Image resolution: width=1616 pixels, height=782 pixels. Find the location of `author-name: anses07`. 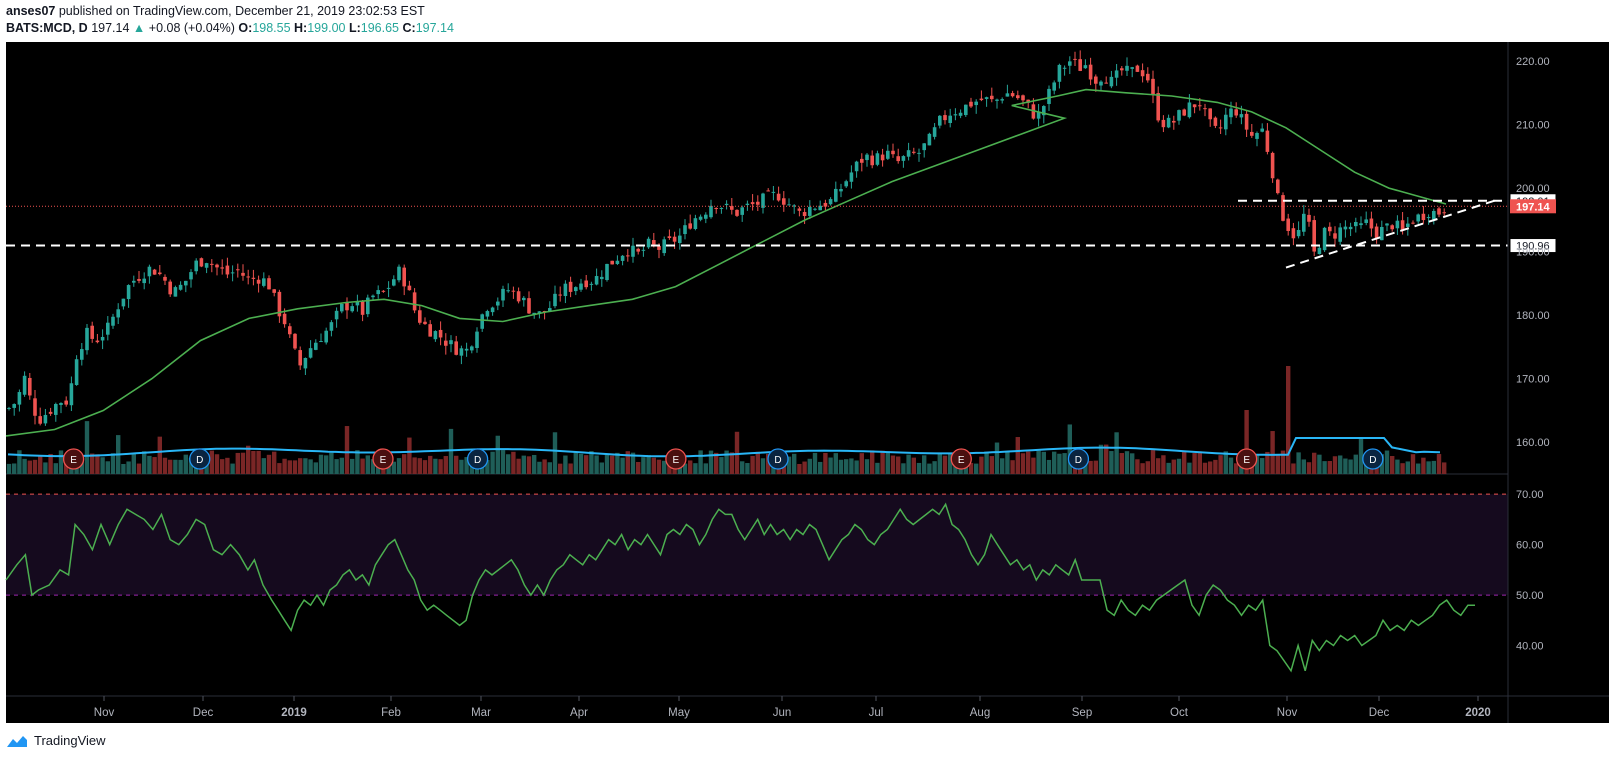

author-name: anses07 is located at coordinates (31, 11).